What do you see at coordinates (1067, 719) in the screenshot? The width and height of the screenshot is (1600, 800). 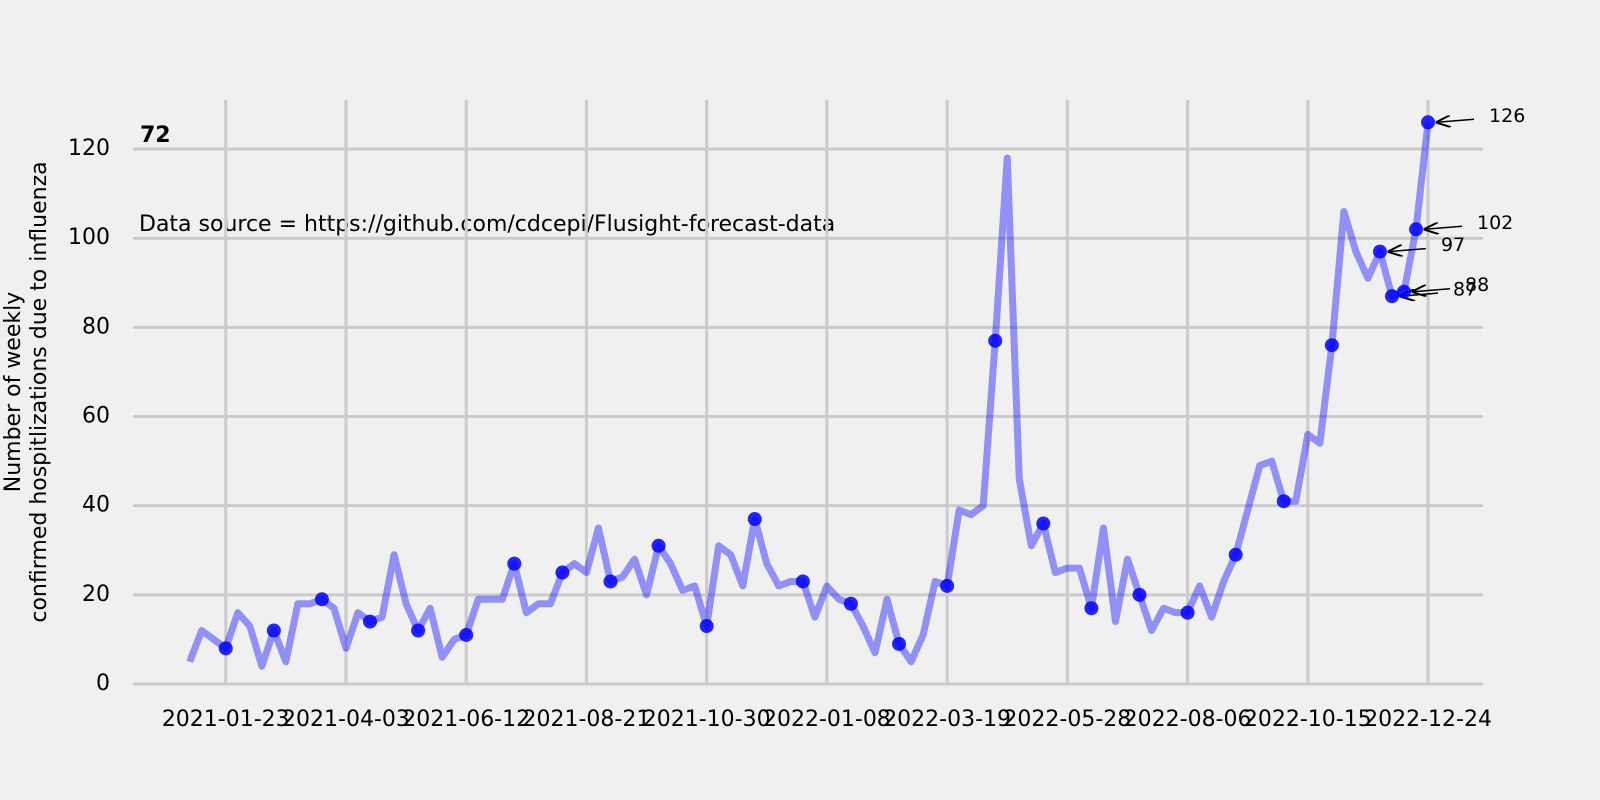 I see `x-tick-label: 2022-05-28` at bounding box center [1067, 719].